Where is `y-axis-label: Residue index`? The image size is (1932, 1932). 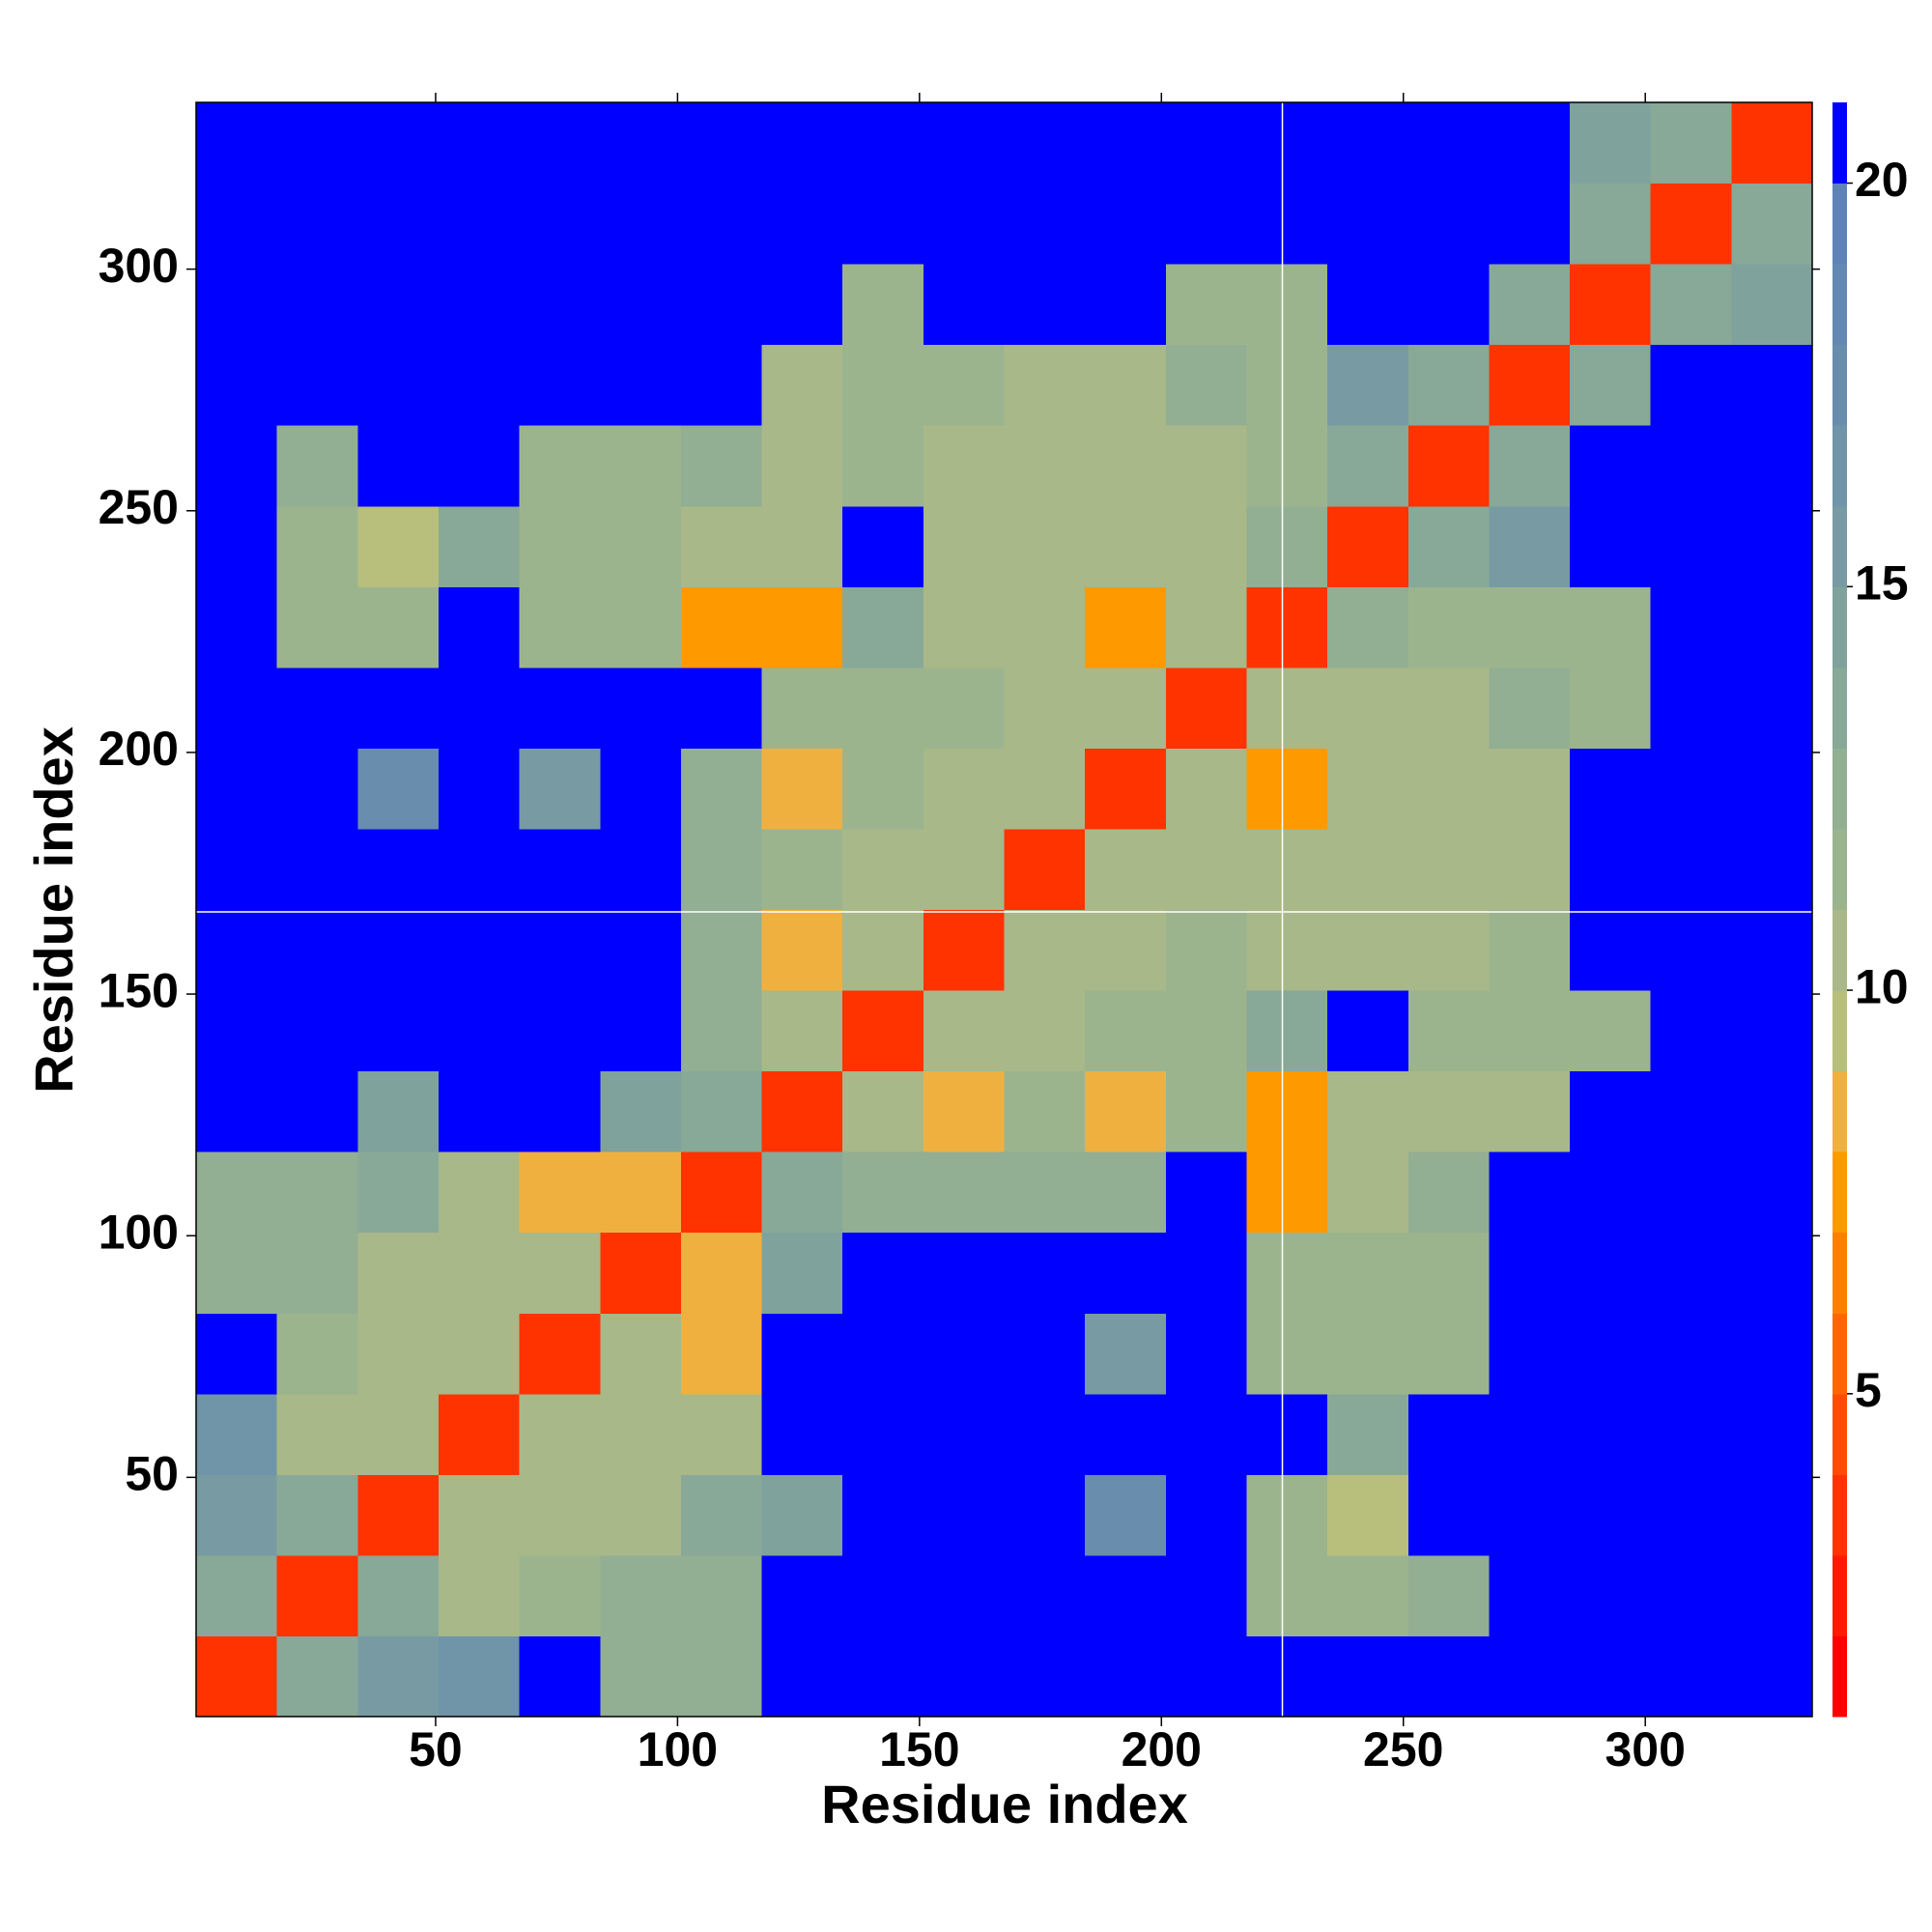 y-axis-label: Residue index is located at coordinates (53, 910).